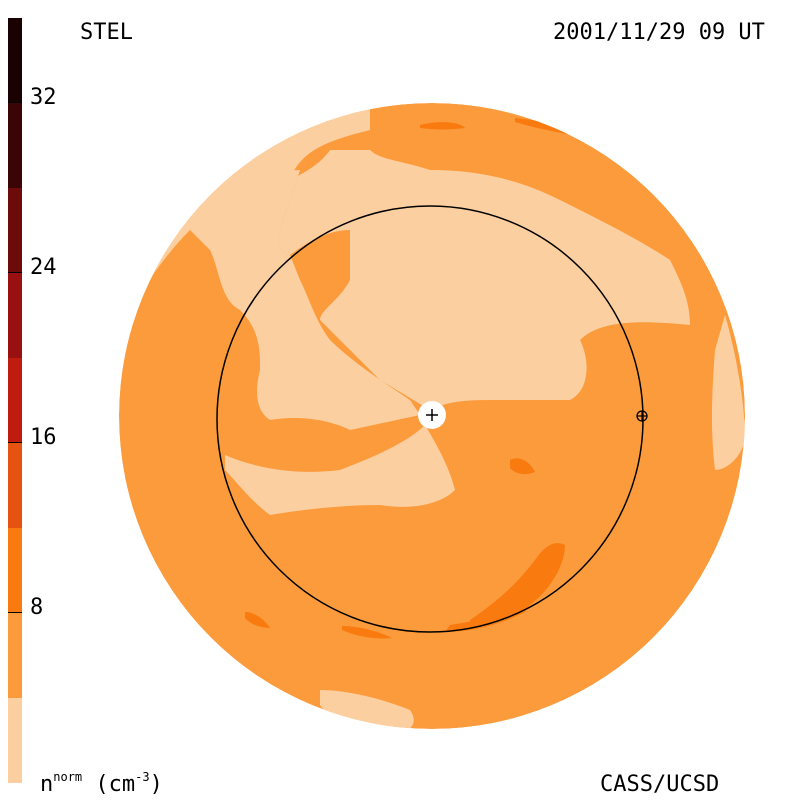 This screenshot has width=800, height=800. I want to click on colorbar-tick-16: 16, so click(43, 437).